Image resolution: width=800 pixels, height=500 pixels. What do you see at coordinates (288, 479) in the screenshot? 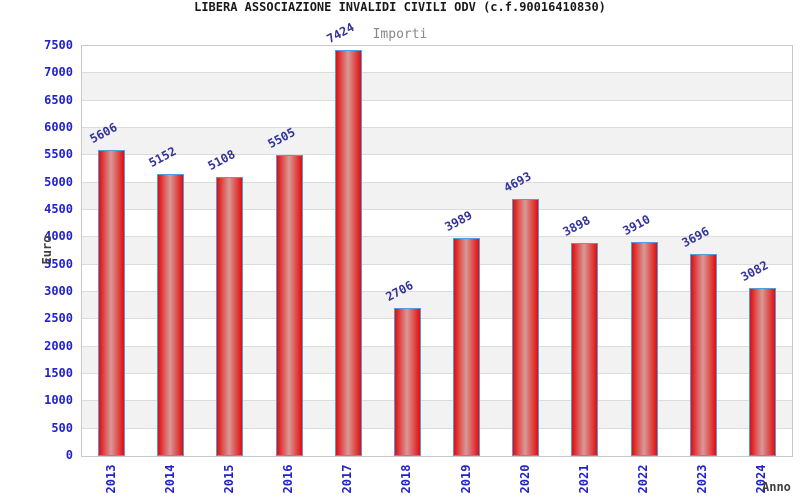
I see `x-axis-tick: 2016` at bounding box center [288, 479].